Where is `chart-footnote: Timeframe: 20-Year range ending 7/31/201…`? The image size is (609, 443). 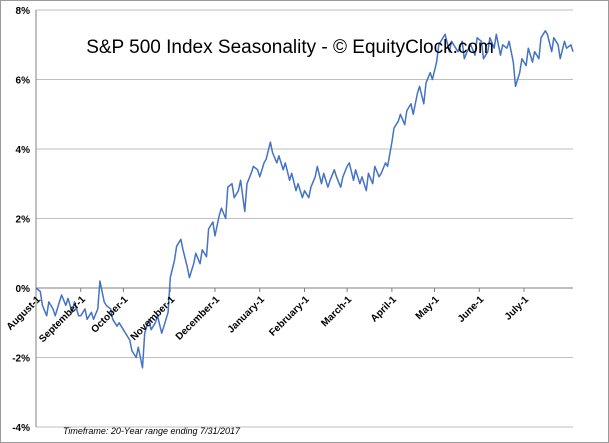
chart-footnote: Timeframe: 20-Year range ending 7/31/201… is located at coordinates (152, 431).